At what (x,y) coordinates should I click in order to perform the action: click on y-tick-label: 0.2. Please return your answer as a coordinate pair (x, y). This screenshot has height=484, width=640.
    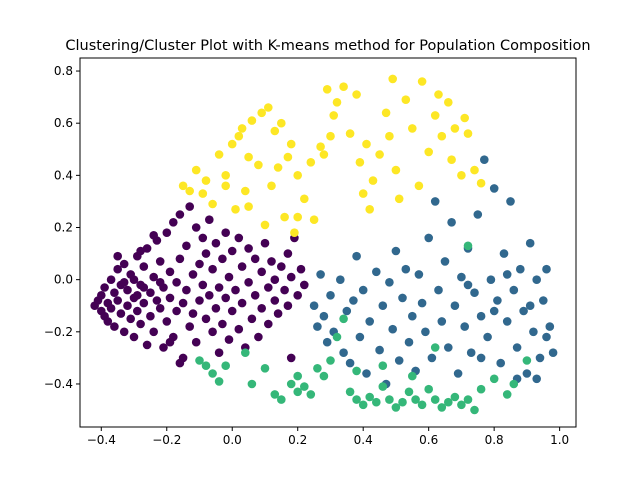
    Looking at the image, I should click on (63, 228).